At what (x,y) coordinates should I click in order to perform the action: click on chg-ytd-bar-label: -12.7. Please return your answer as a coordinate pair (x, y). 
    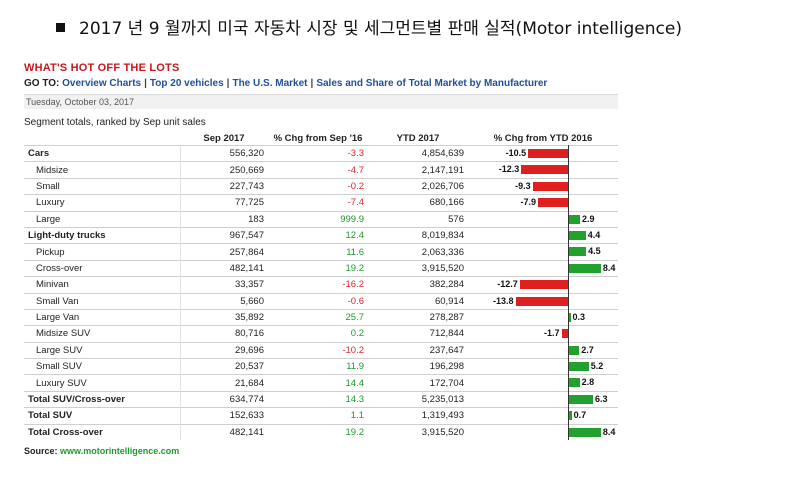
    Looking at the image, I should click on (507, 284).